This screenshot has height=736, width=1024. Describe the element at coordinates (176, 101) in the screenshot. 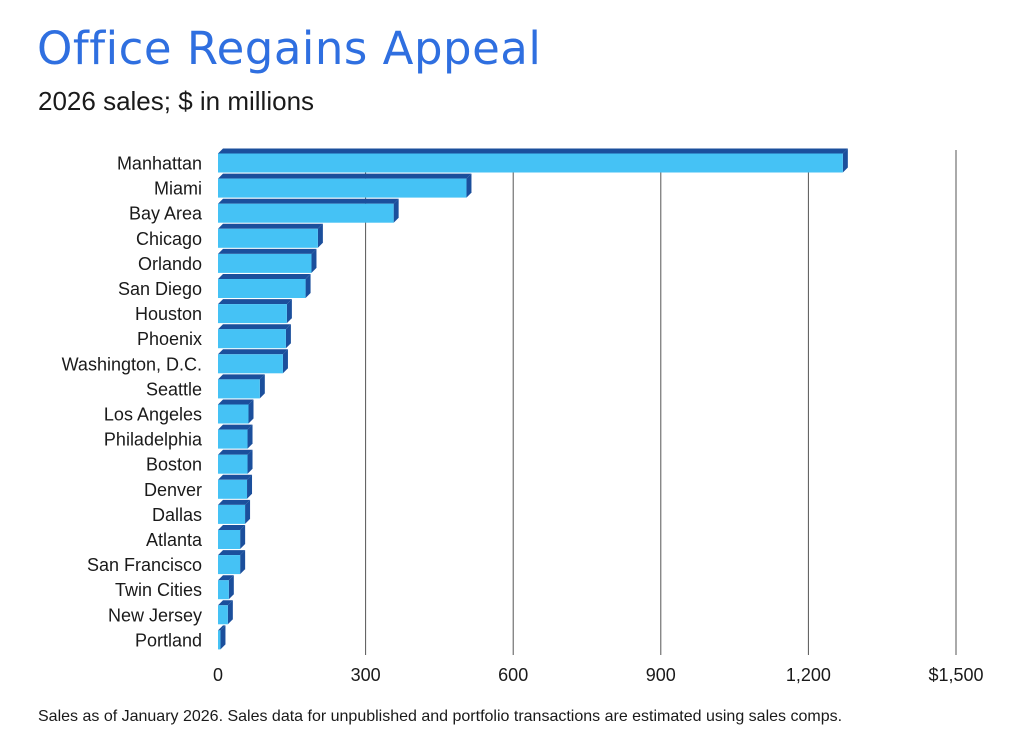

I see `chart-subtitle: 2026 sales; $ in millions` at that location.